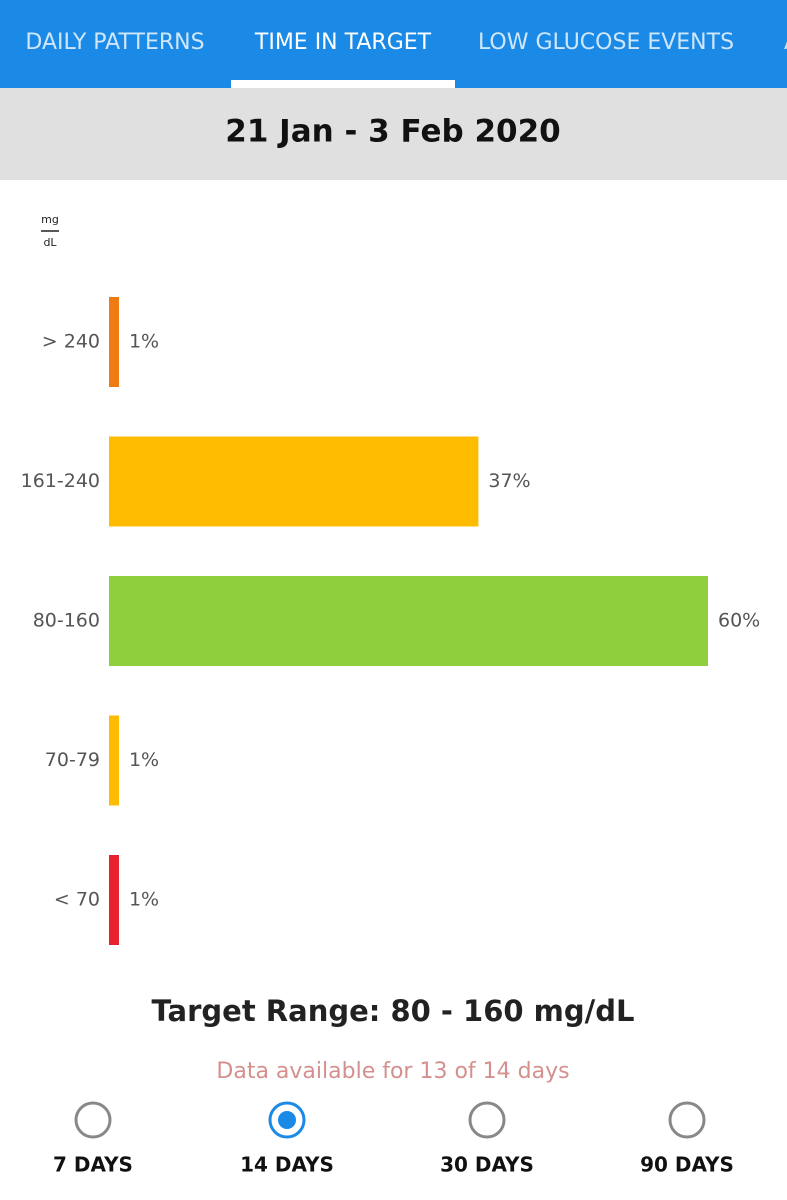 This screenshot has width=787, height=1200. I want to click on tab: LOW GLUCOSE EVENTS, so click(606, 42).